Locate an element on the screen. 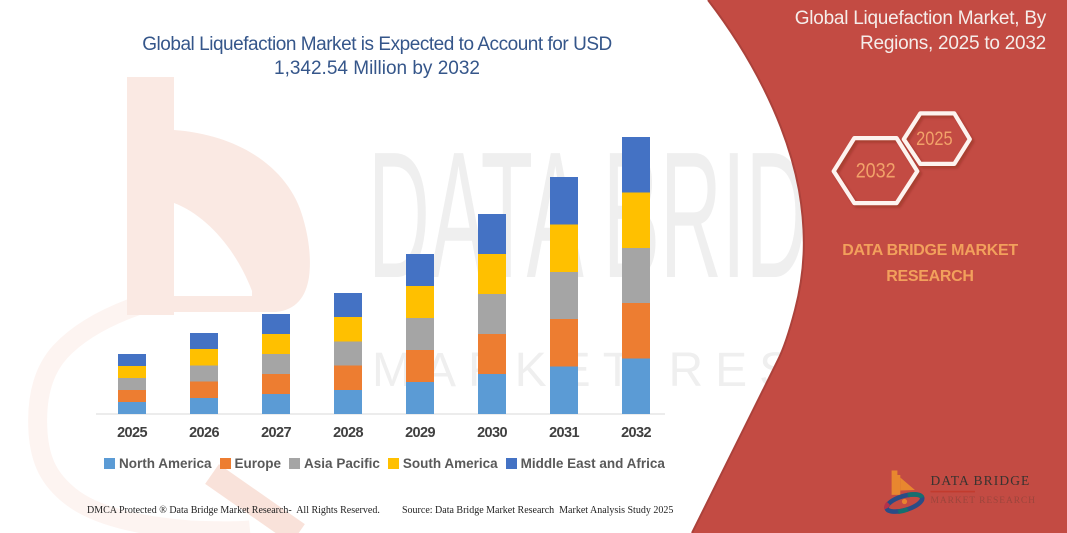 The width and height of the screenshot is (1067, 533). svg-text: DATA BRIDGE is located at coordinates (981, 480).